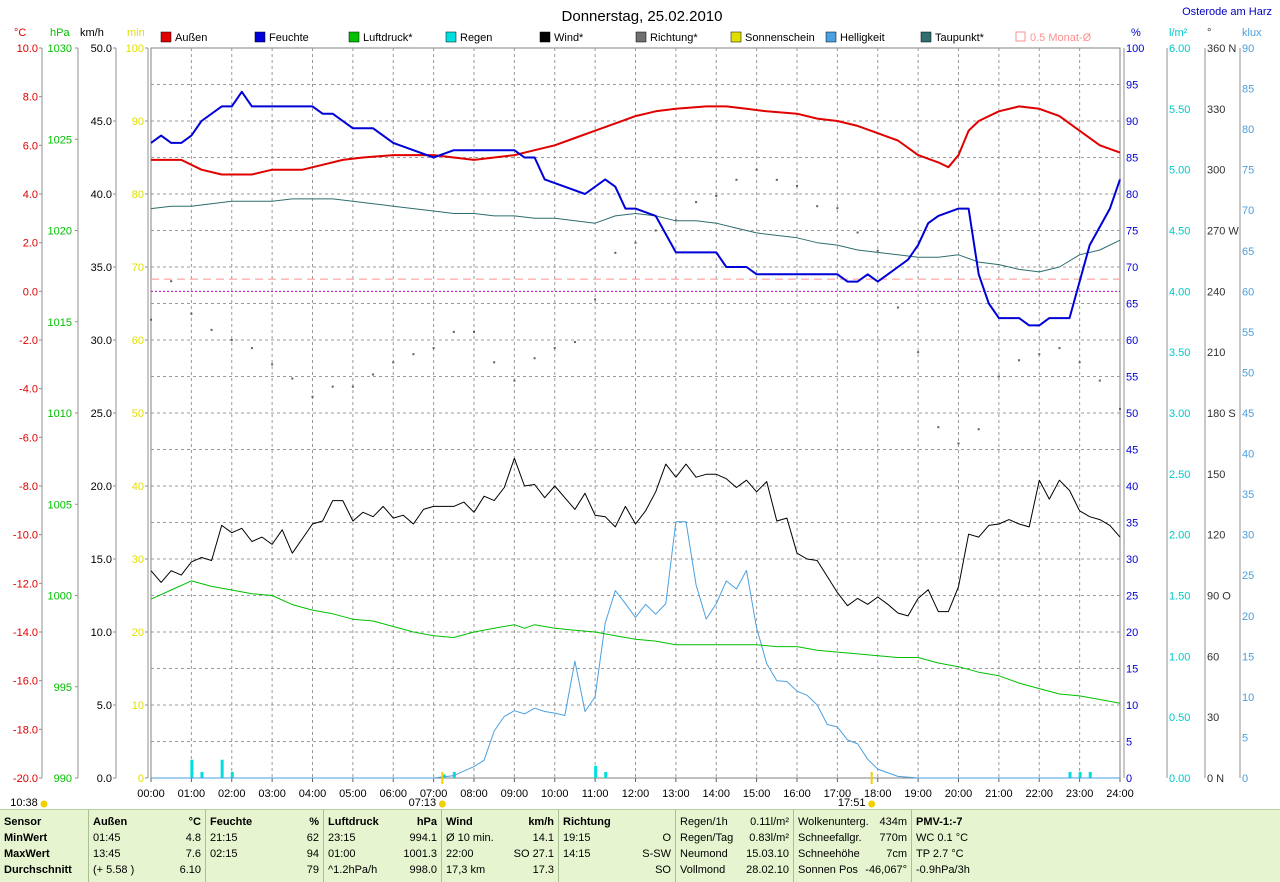 The image size is (1280, 882). What do you see at coordinates (25, 633) in the screenshot?
I see `tick-temp: -14.0` at bounding box center [25, 633].